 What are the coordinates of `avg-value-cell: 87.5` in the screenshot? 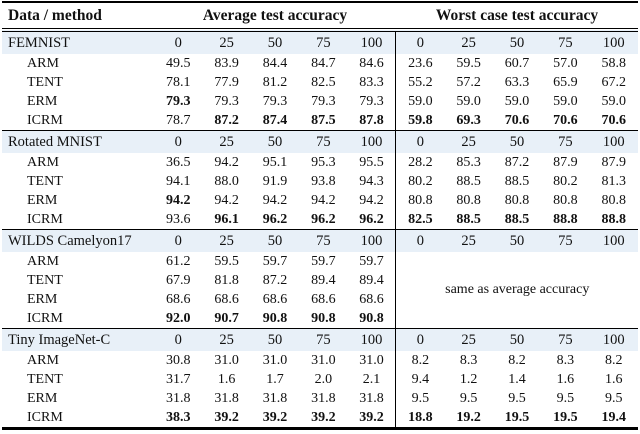 It's located at (323, 120).